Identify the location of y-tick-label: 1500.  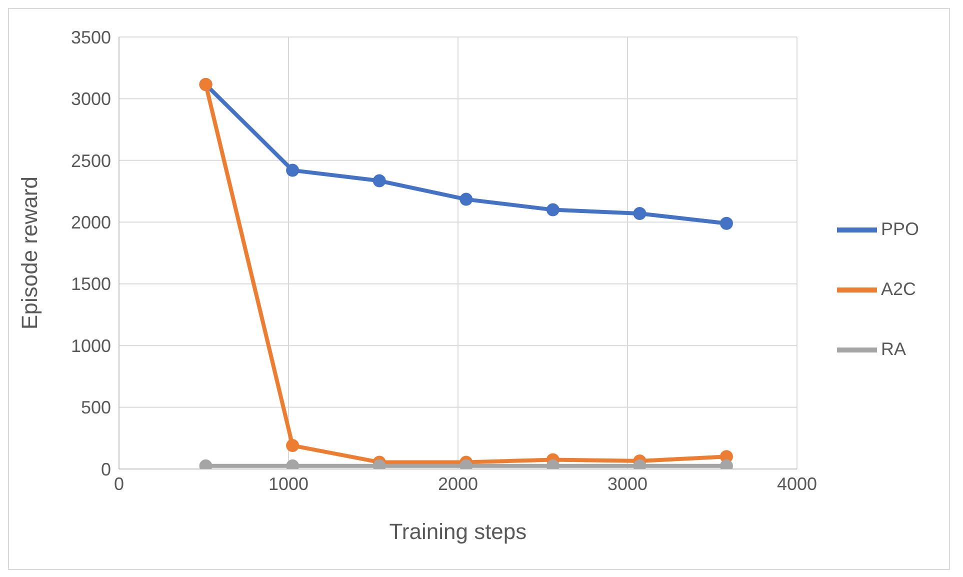
(90, 284).